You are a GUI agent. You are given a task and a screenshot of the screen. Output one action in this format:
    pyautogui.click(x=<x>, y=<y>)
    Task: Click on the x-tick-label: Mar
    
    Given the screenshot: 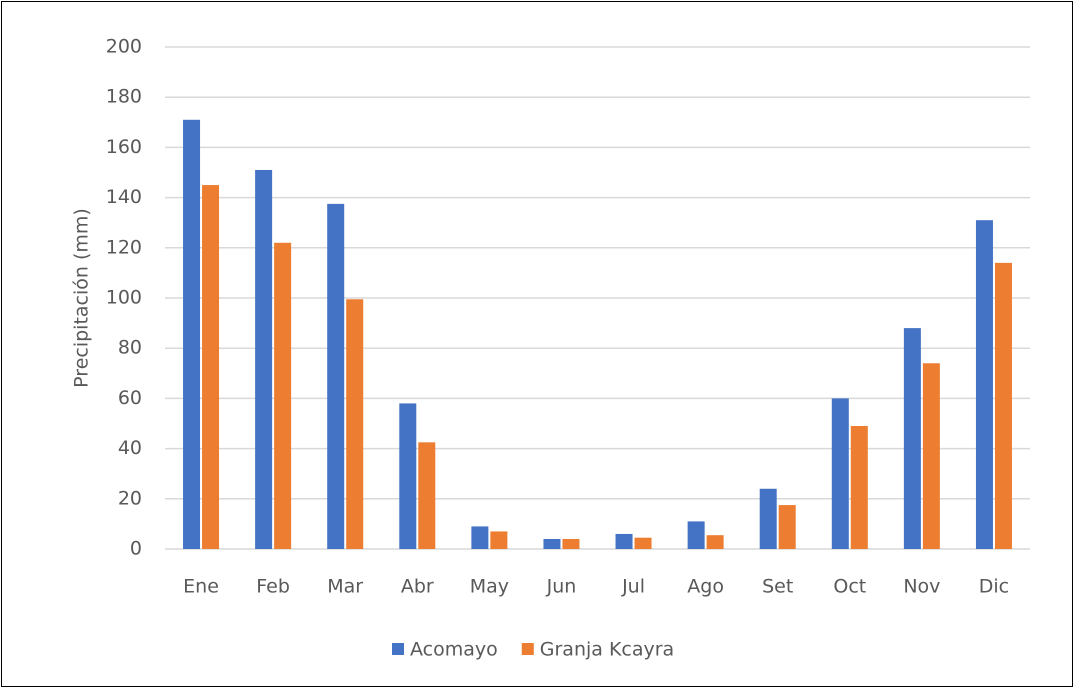 What is the action you would take?
    pyautogui.click(x=345, y=587)
    